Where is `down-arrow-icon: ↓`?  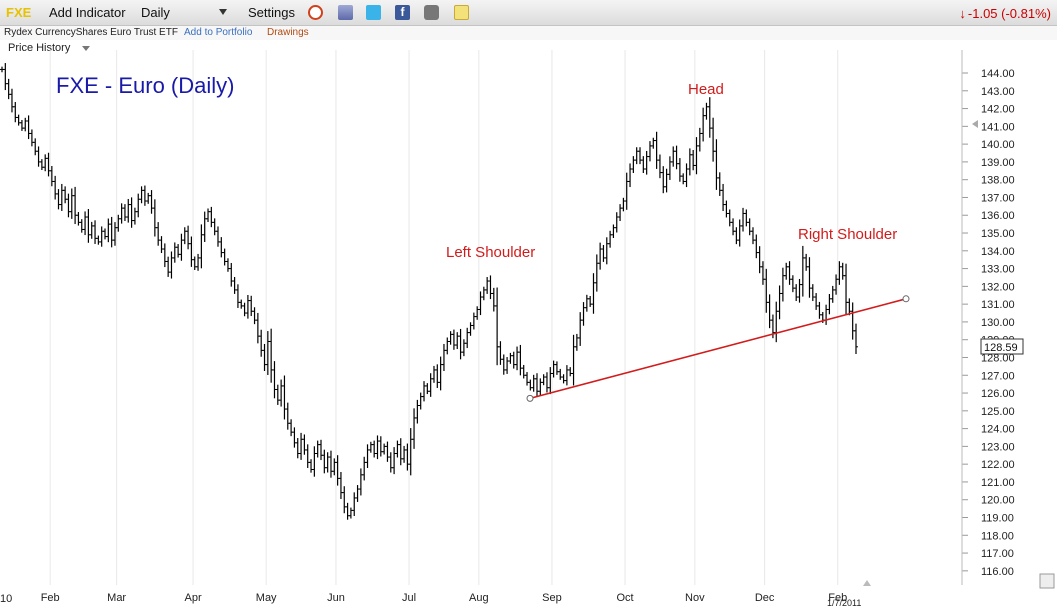 down-arrow-icon: ↓ is located at coordinates (962, 13).